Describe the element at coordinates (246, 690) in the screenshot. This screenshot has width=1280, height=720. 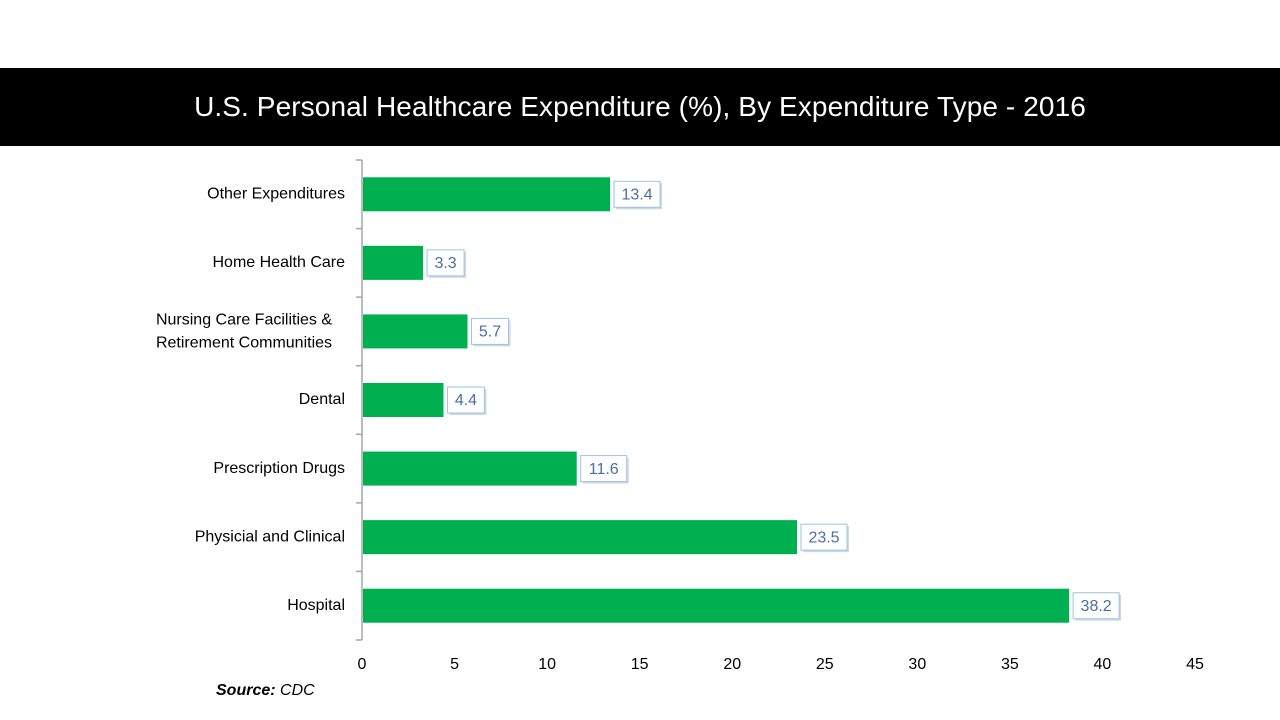
I see `source-key: Source:` at that location.